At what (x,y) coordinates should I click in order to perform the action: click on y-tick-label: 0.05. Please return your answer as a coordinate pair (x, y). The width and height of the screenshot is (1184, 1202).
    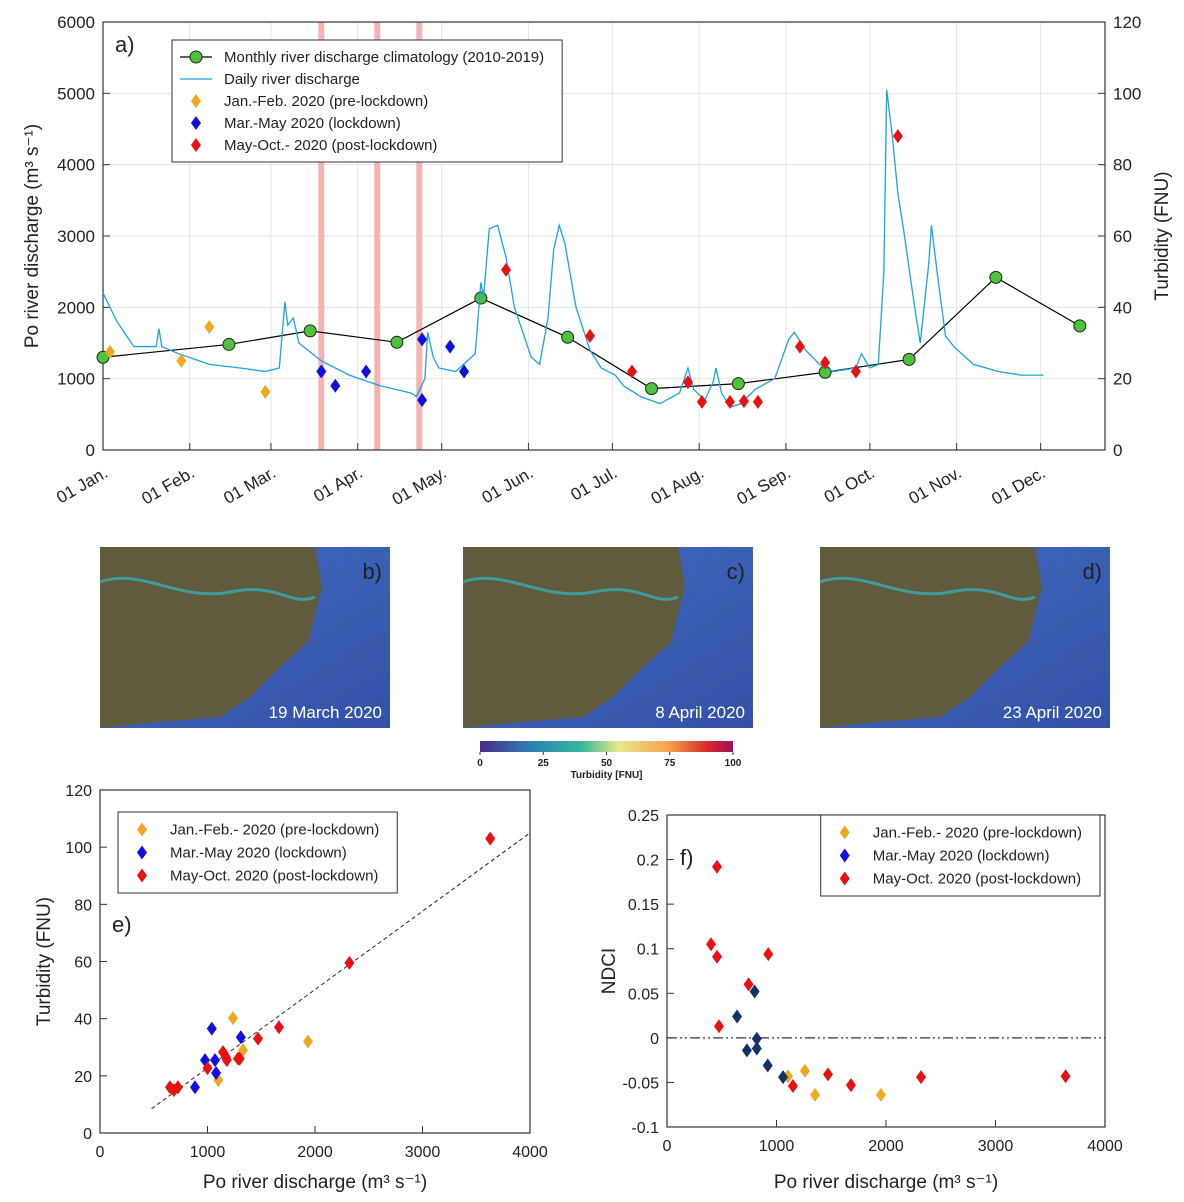
    Looking at the image, I should click on (643, 994).